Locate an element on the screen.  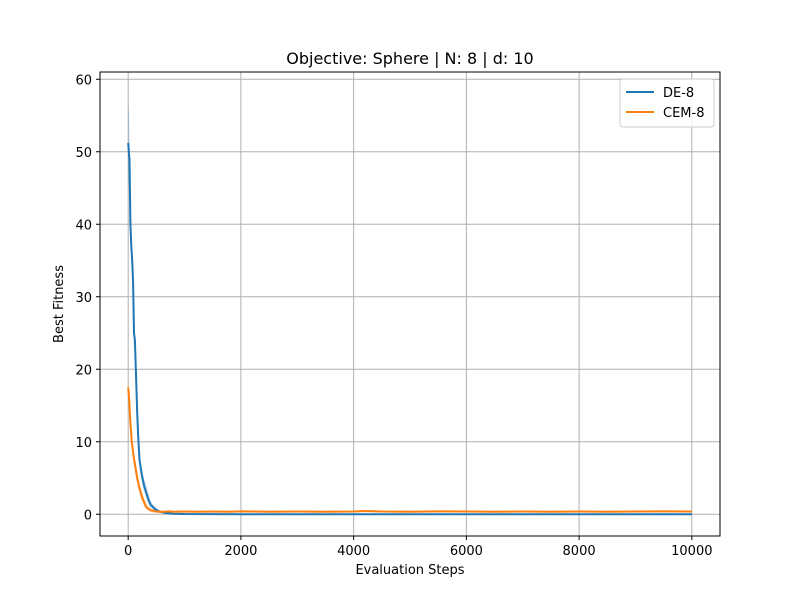
x-tick-label: 2000 is located at coordinates (240, 551).